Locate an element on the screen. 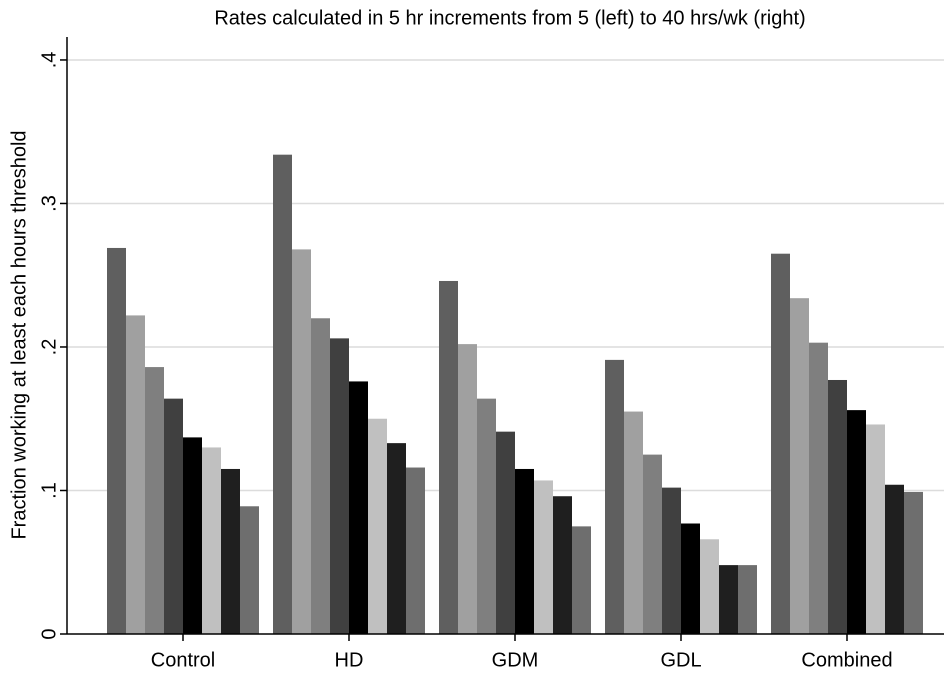 The height and width of the screenshot is (677, 944). x-tick-label: GDL is located at coordinates (680, 660).